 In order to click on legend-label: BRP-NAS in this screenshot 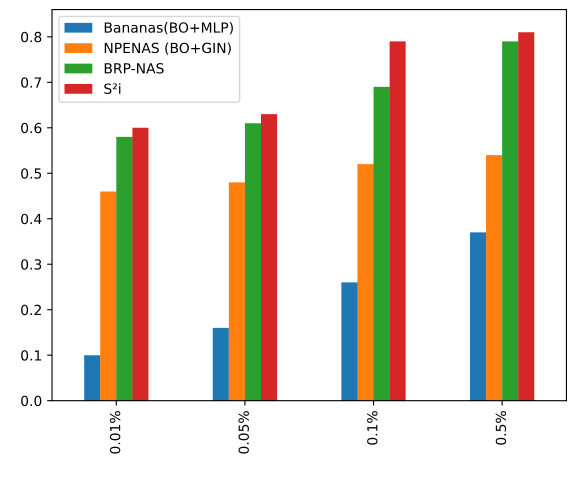, I will do `click(134, 68)`.